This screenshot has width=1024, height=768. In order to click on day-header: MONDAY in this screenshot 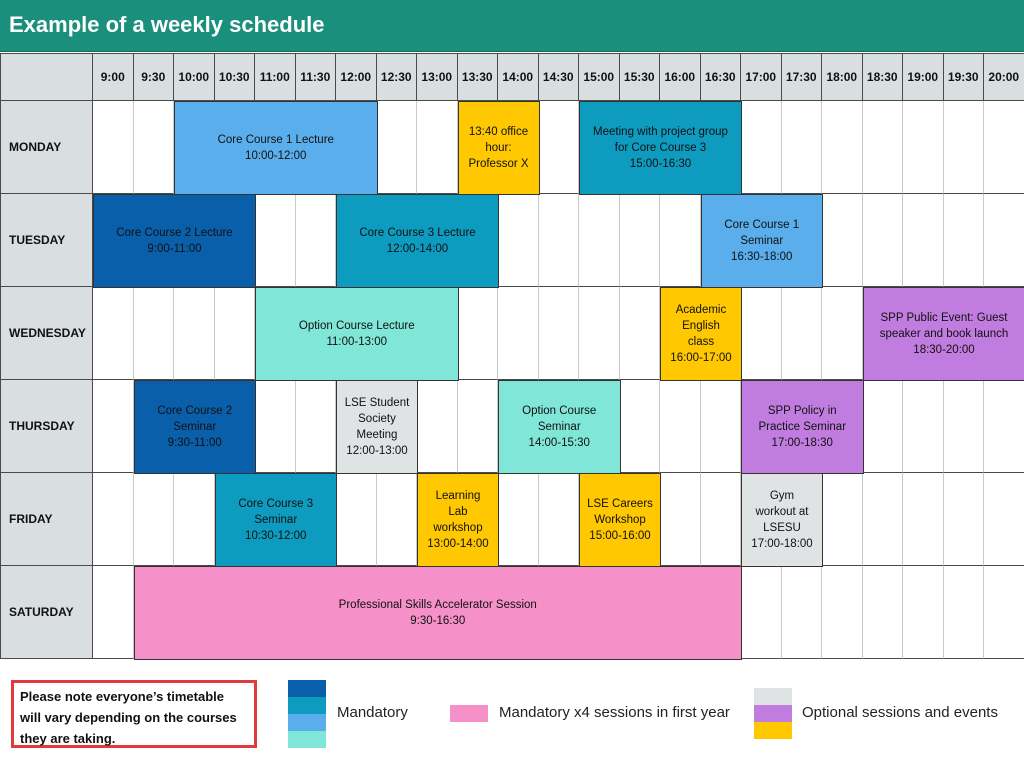, I will do `click(46, 147)`.